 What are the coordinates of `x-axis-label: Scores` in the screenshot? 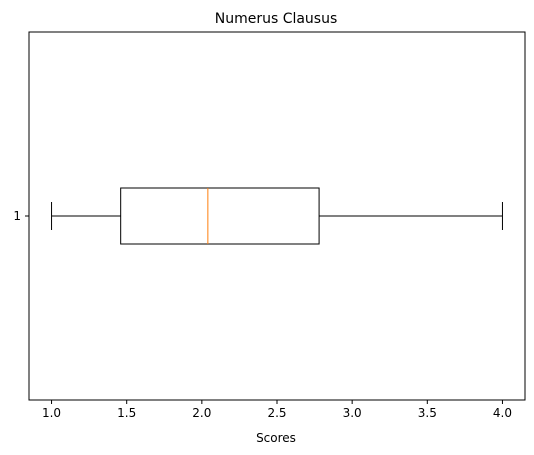 It's located at (276, 438).